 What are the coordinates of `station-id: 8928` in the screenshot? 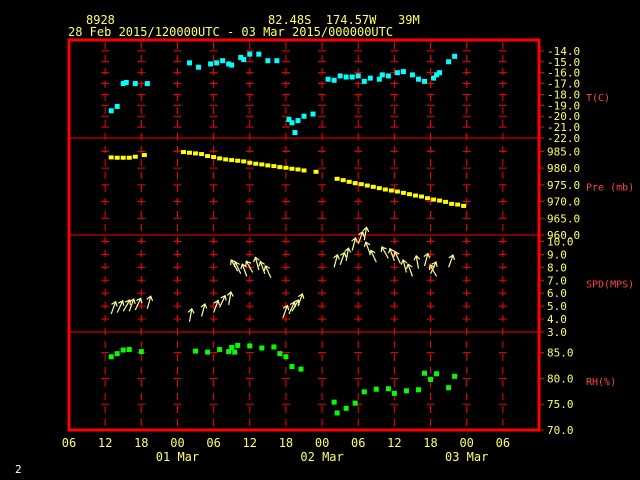 It's located at (100, 20).